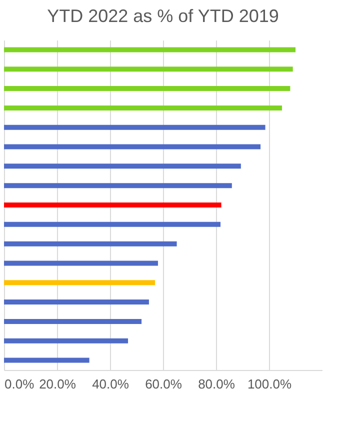 This screenshot has width=360, height=445. What do you see at coordinates (19, 384) in the screenshot?
I see `x-tick-label: 0.0%` at bounding box center [19, 384].